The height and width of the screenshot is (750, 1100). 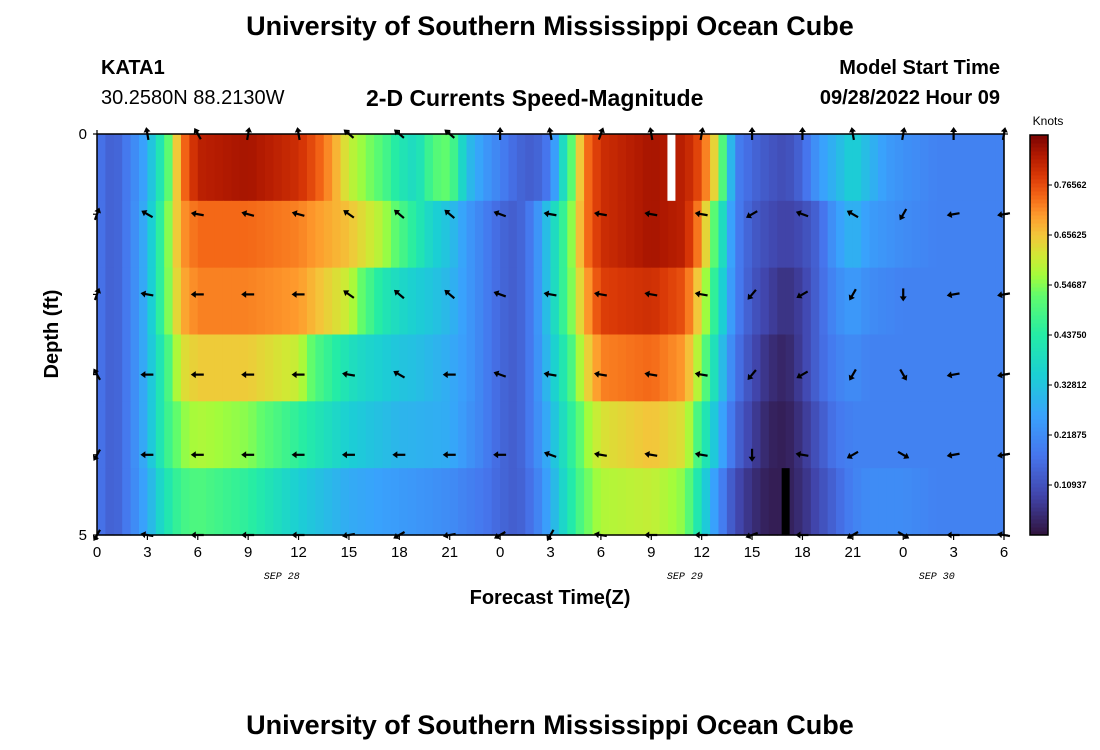 What do you see at coordinates (193, 98) in the screenshot?
I see `station-coordinates: 30.2580N 88.2130W` at bounding box center [193, 98].